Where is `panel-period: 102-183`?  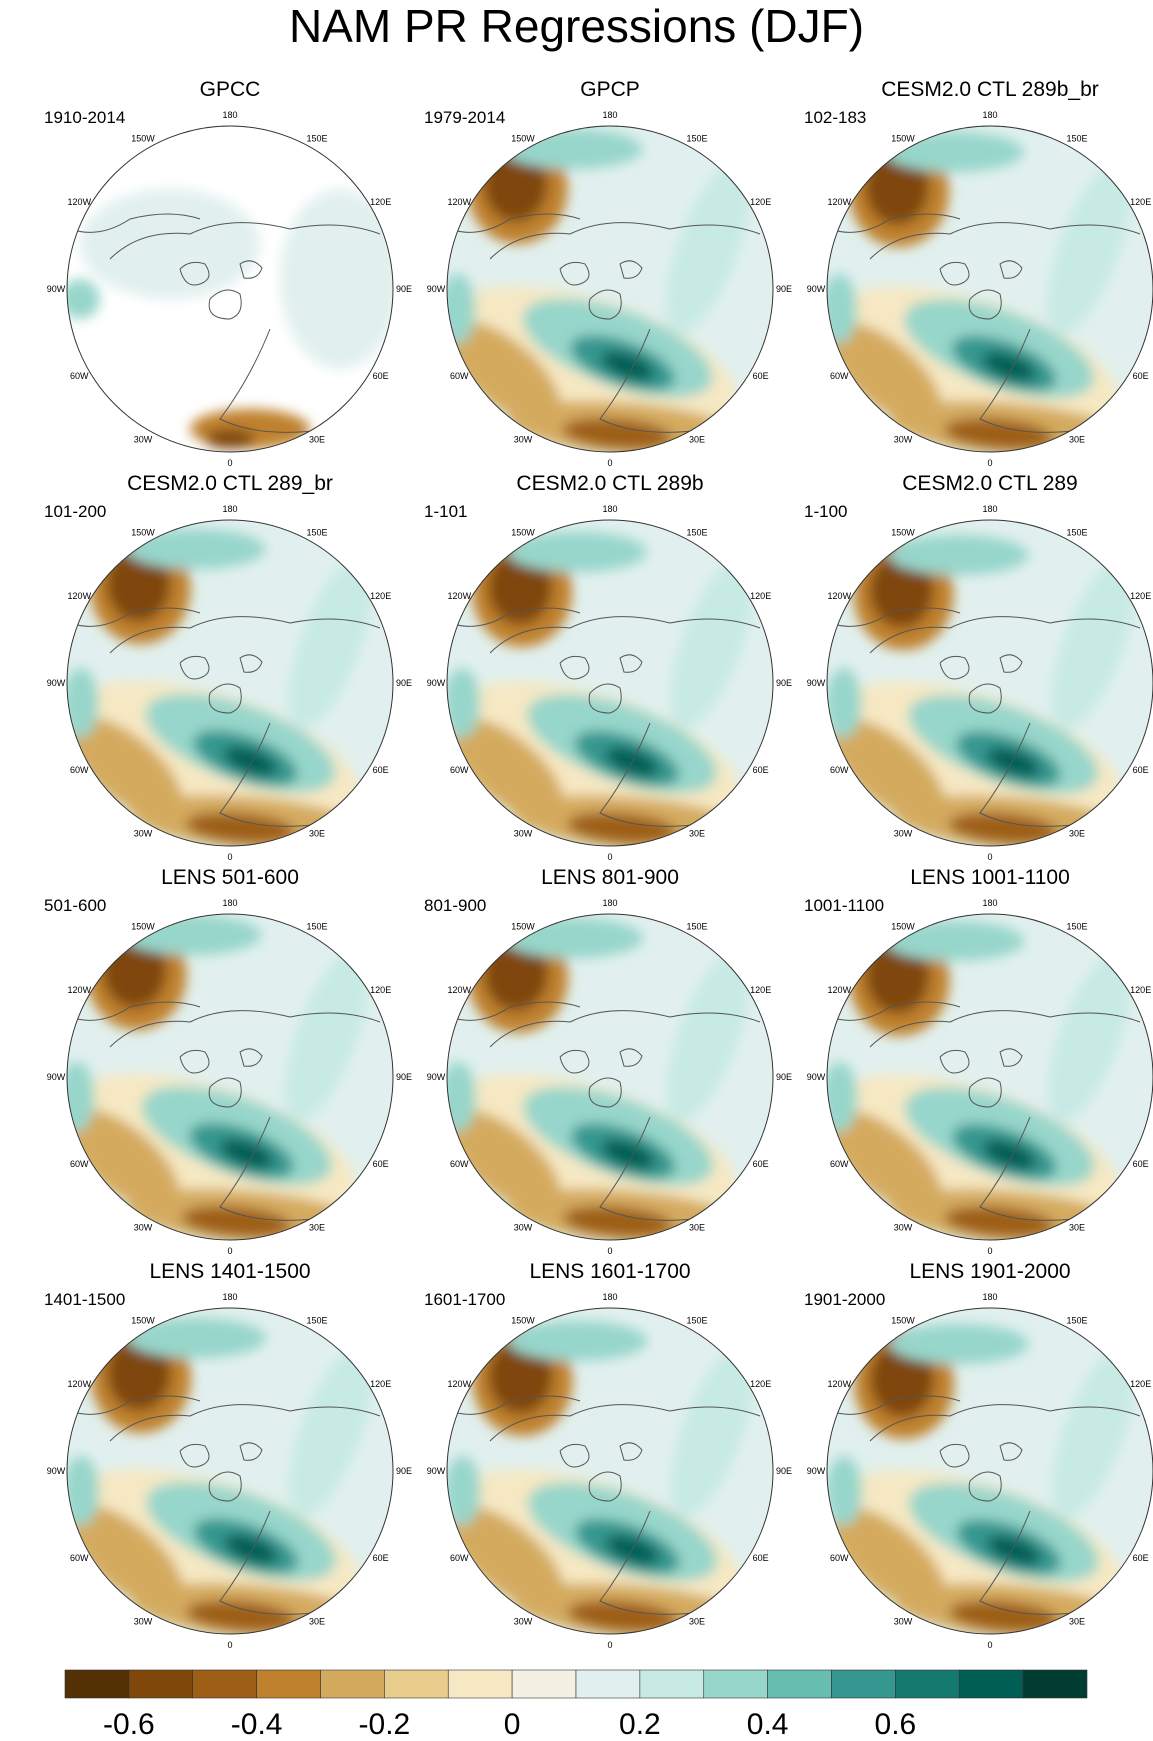
panel-period: 102-183 is located at coordinates (835, 117).